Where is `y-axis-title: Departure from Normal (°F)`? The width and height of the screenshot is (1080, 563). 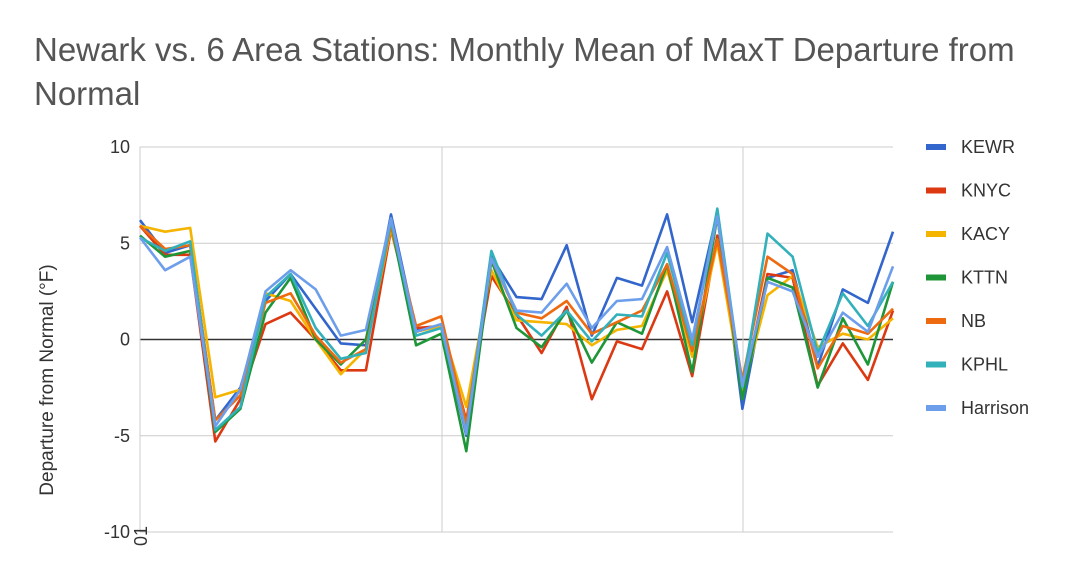 y-axis-title: Departure from Normal (°F) is located at coordinates (47, 379).